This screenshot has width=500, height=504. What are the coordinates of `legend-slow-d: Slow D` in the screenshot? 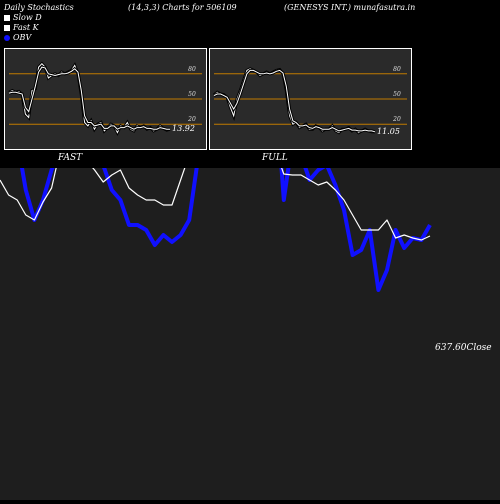 It's located at (23, 17).